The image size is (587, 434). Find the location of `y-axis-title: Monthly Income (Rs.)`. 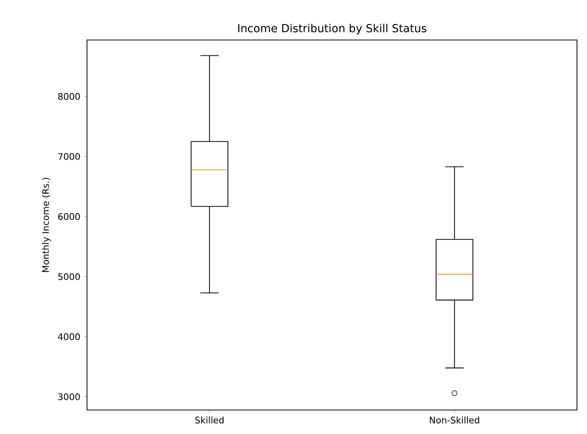

y-axis-title: Monthly Income (Rs.) is located at coordinates (46, 225).